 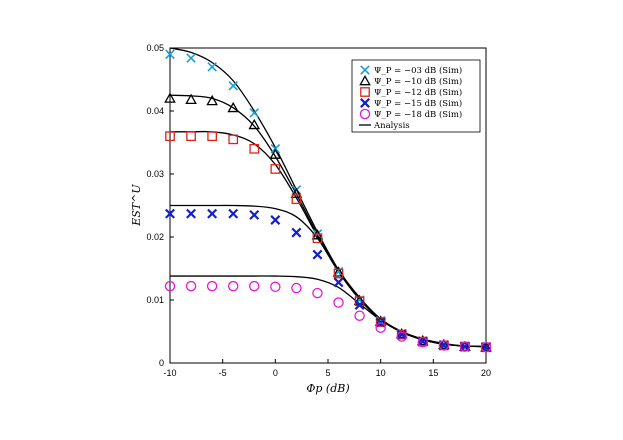 I want to click on y-tick-label: 0.01, so click(x=155, y=300).